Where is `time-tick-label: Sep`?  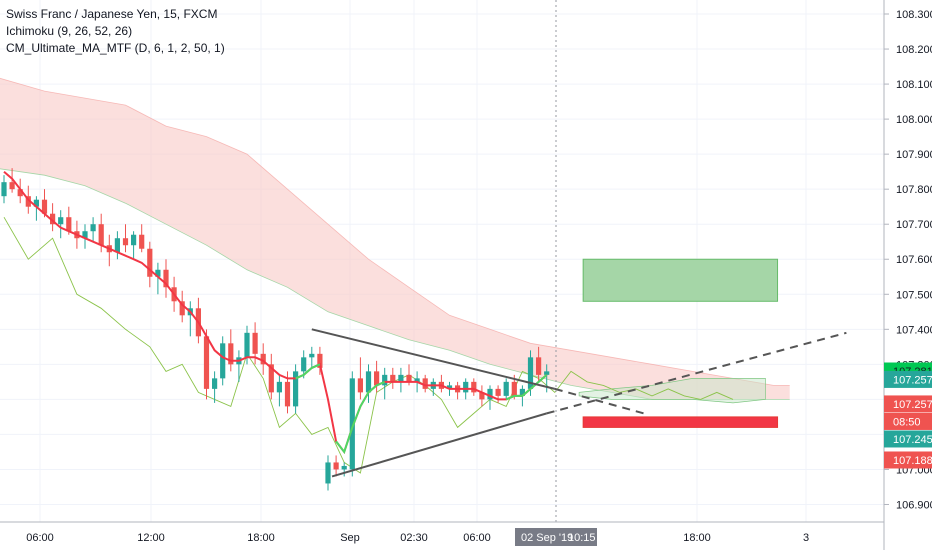
time-tick-label: Sep is located at coordinates (350, 538).